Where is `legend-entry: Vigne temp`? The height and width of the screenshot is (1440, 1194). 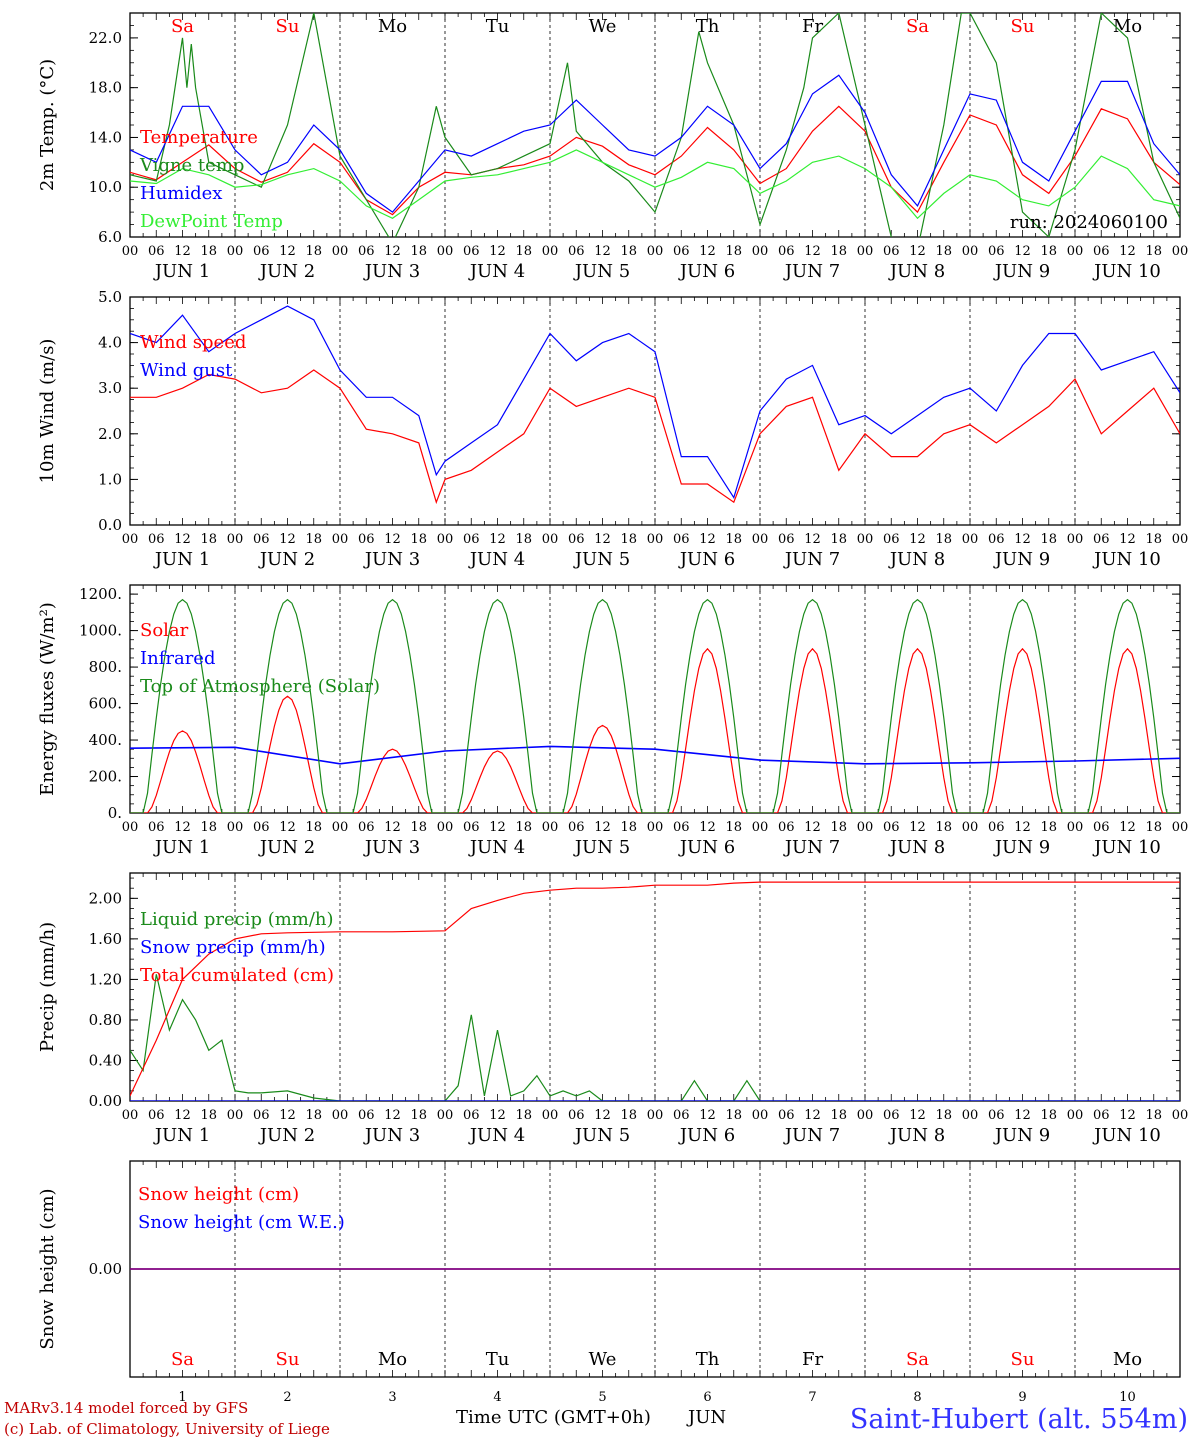 legend-entry: Vigne temp is located at coordinates (191, 165).